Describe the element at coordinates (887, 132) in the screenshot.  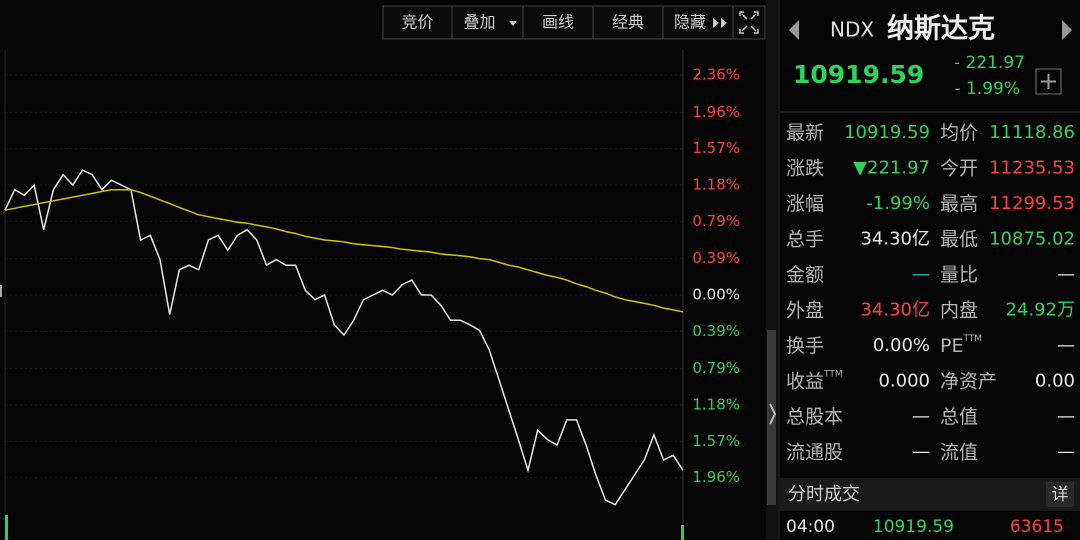
I see `stat-value: 10919.59` at that location.